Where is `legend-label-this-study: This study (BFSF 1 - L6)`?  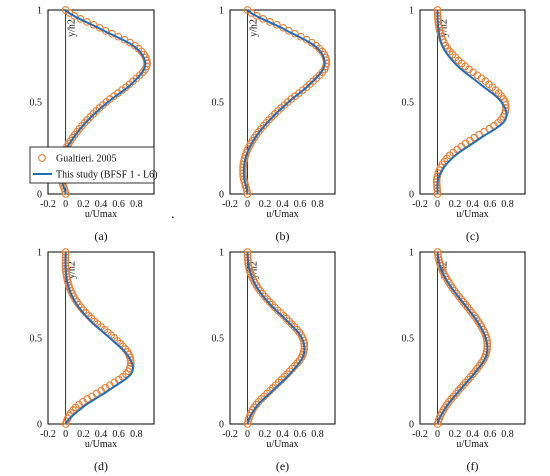
legend-label-this-study: This study (BFSF 1 - L6) is located at coordinates (106, 175).